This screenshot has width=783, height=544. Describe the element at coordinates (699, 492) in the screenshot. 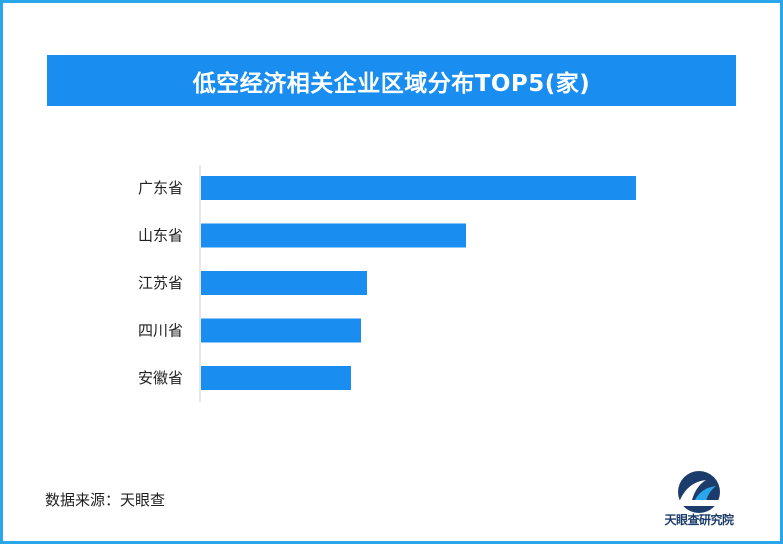

I see `tianyancha-logo-icon` at that location.